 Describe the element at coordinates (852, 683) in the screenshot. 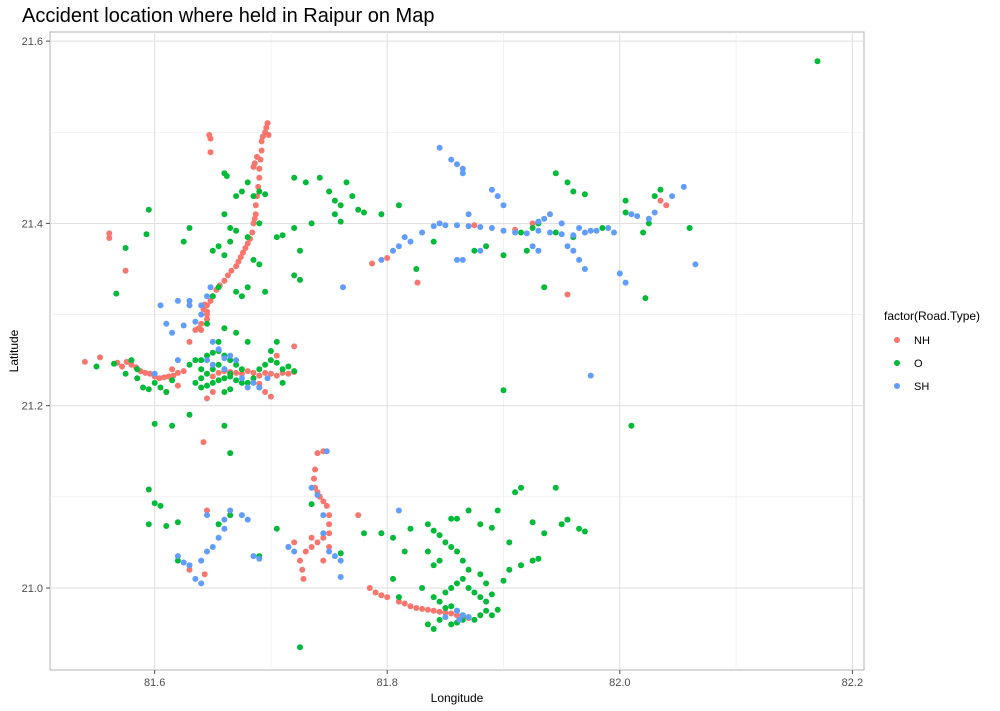

I see `x-tick-label: 82.2` at that location.